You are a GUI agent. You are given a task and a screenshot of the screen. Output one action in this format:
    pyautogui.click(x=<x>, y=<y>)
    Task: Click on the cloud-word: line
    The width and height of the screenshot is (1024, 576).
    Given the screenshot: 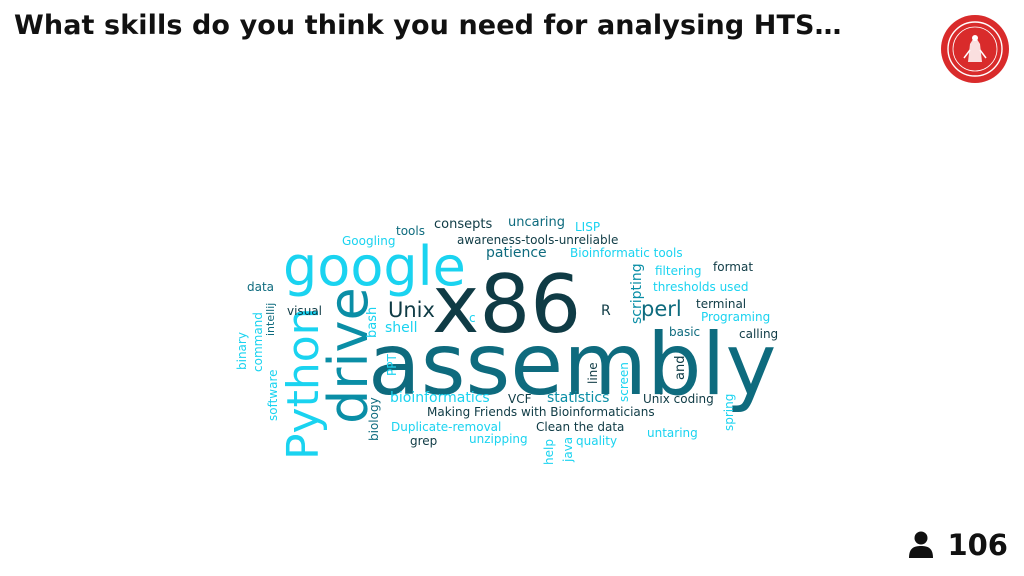 What is the action you would take?
    pyautogui.click(x=593, y=373)
    